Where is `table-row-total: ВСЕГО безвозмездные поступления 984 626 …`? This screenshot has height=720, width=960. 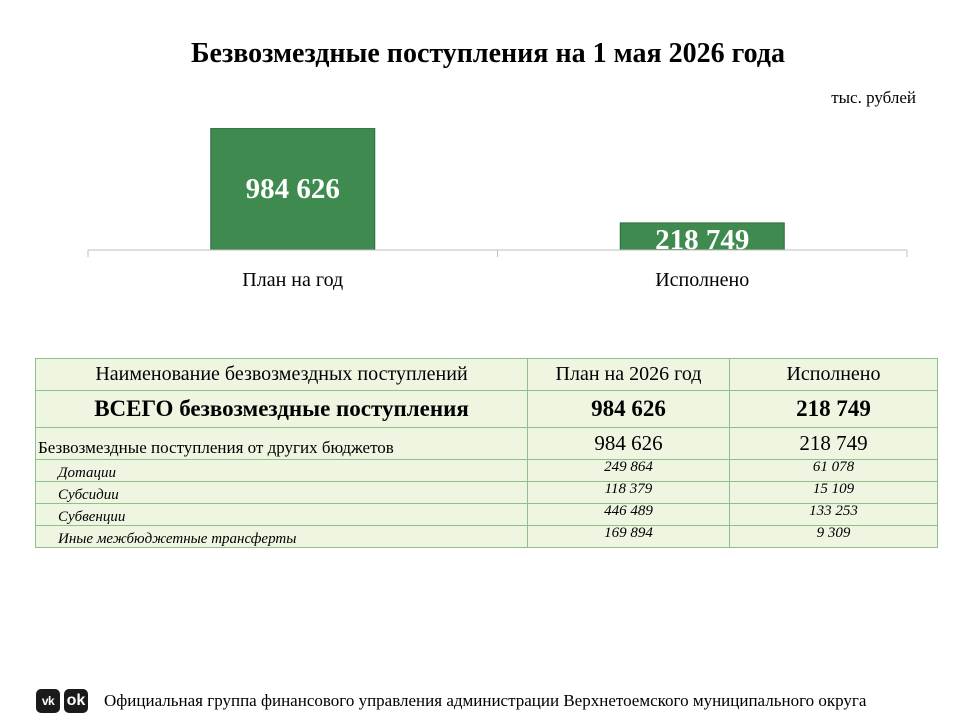 table-row-total: ВСЕГО безвозмездные поступления 984 626 … is located at coordinates (486, 409).